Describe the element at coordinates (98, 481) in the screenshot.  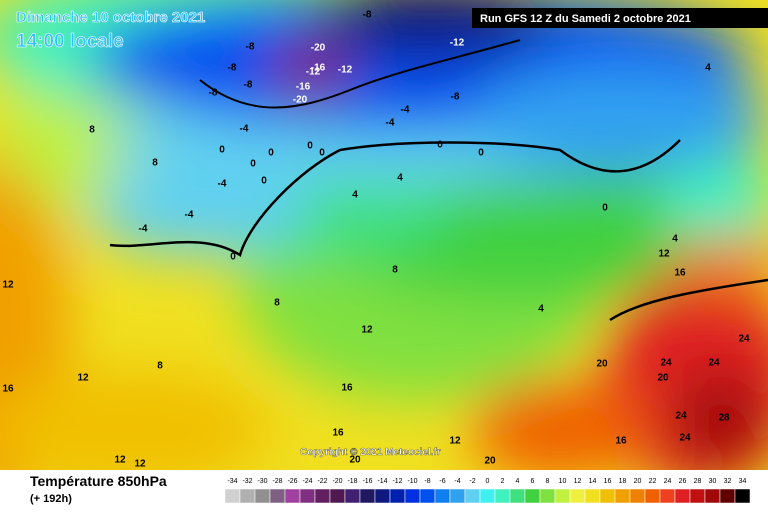
I see `legend-title: Température 850hPa` at that location.